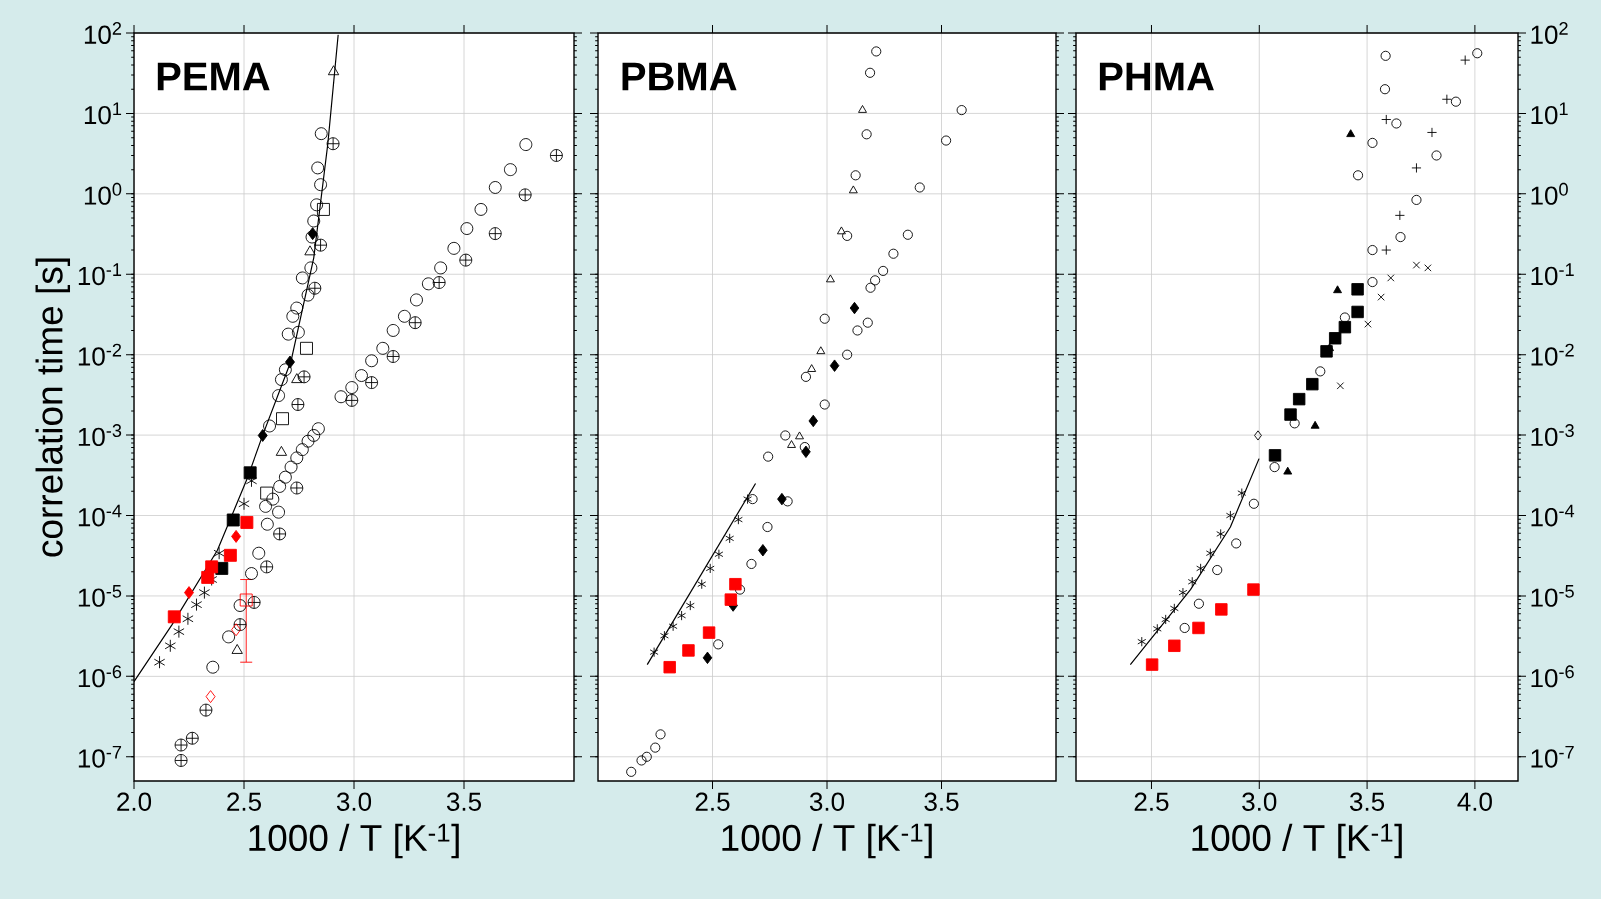  Describe the element at coordinates (53, 407) in the screenshot. I see `y-axis-title: correlation time [s]` at that location.